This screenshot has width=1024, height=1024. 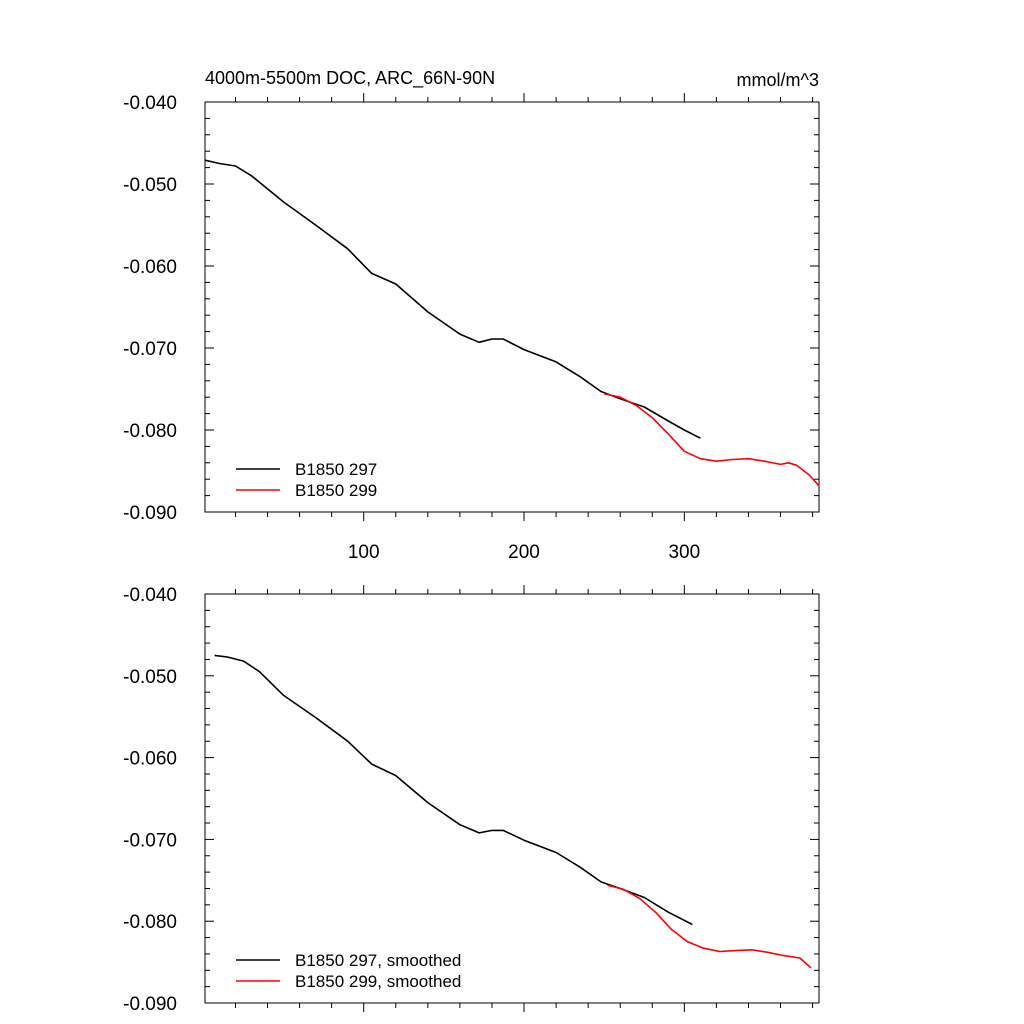 I want to click on x-tick-label: 300, so click(x=684, y=552).